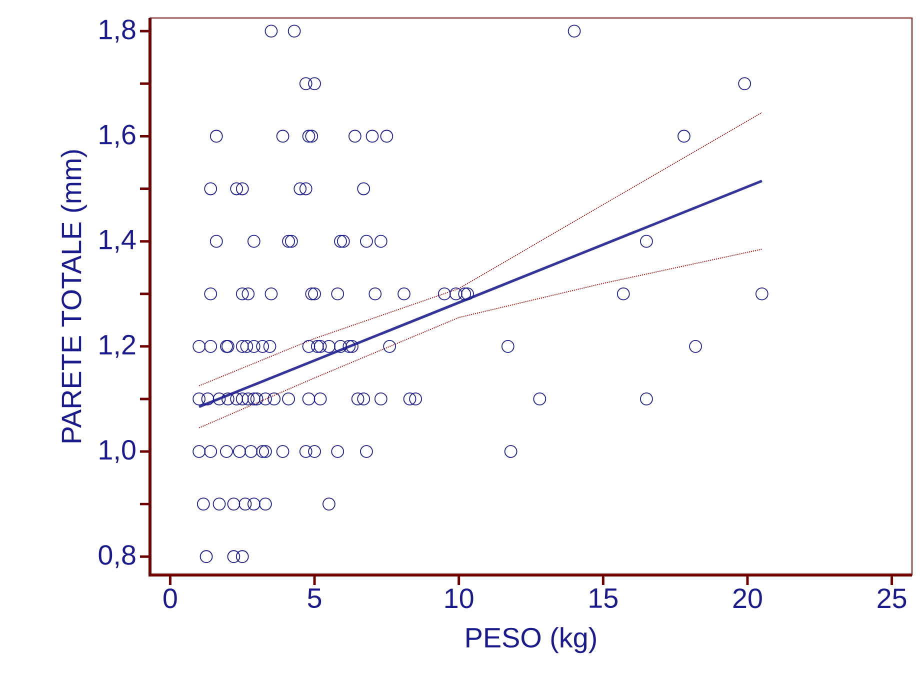 This screenshot has height=693, width=920. I want to click on x-tick-label: 25, so click(892, 598).